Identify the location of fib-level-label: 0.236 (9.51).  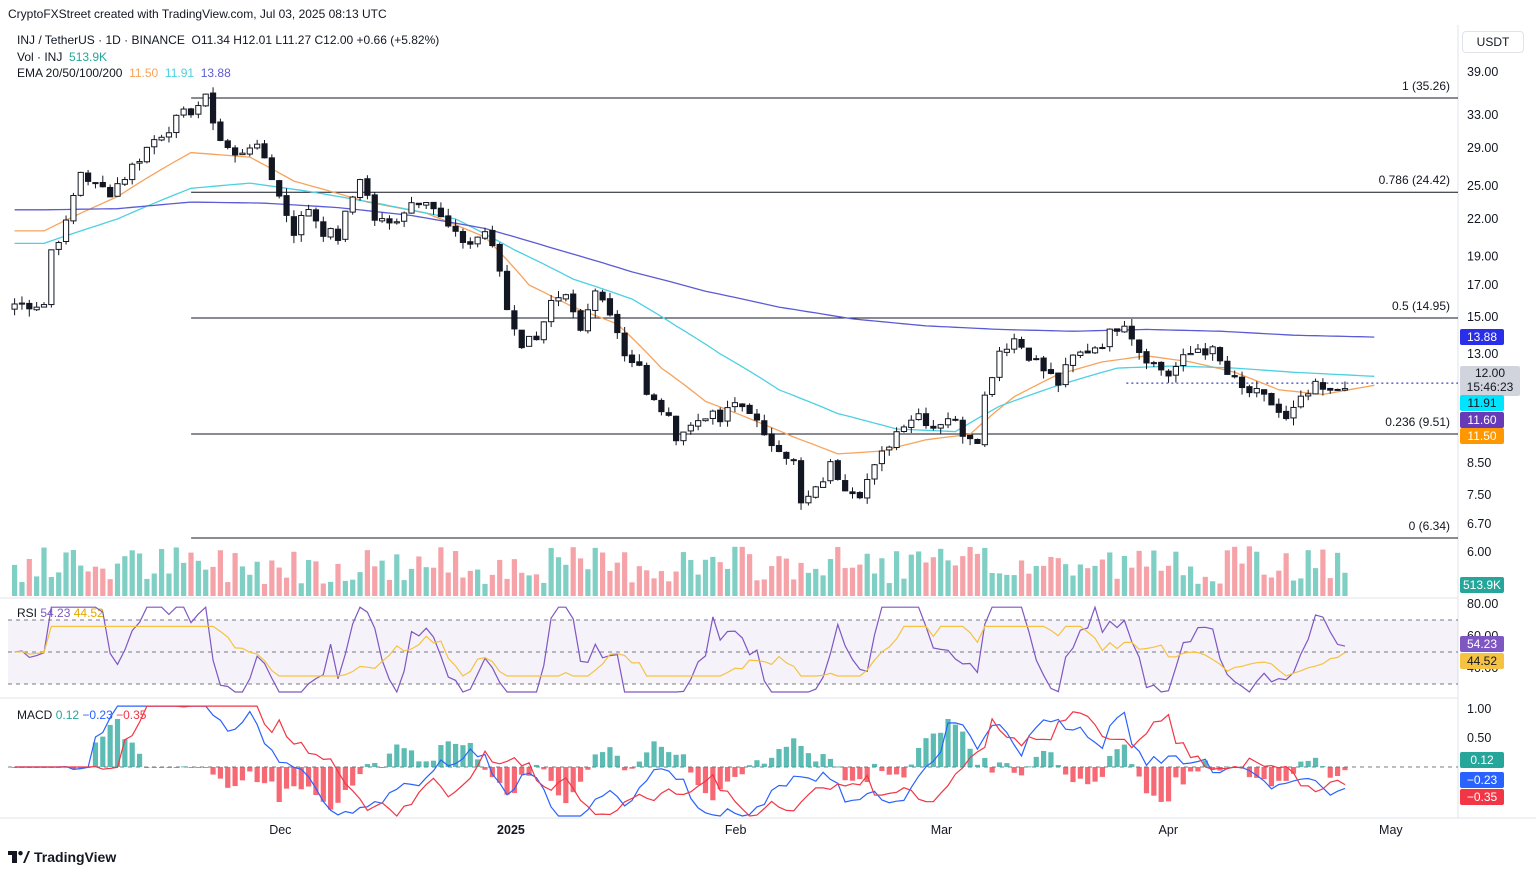
(1417, 422).